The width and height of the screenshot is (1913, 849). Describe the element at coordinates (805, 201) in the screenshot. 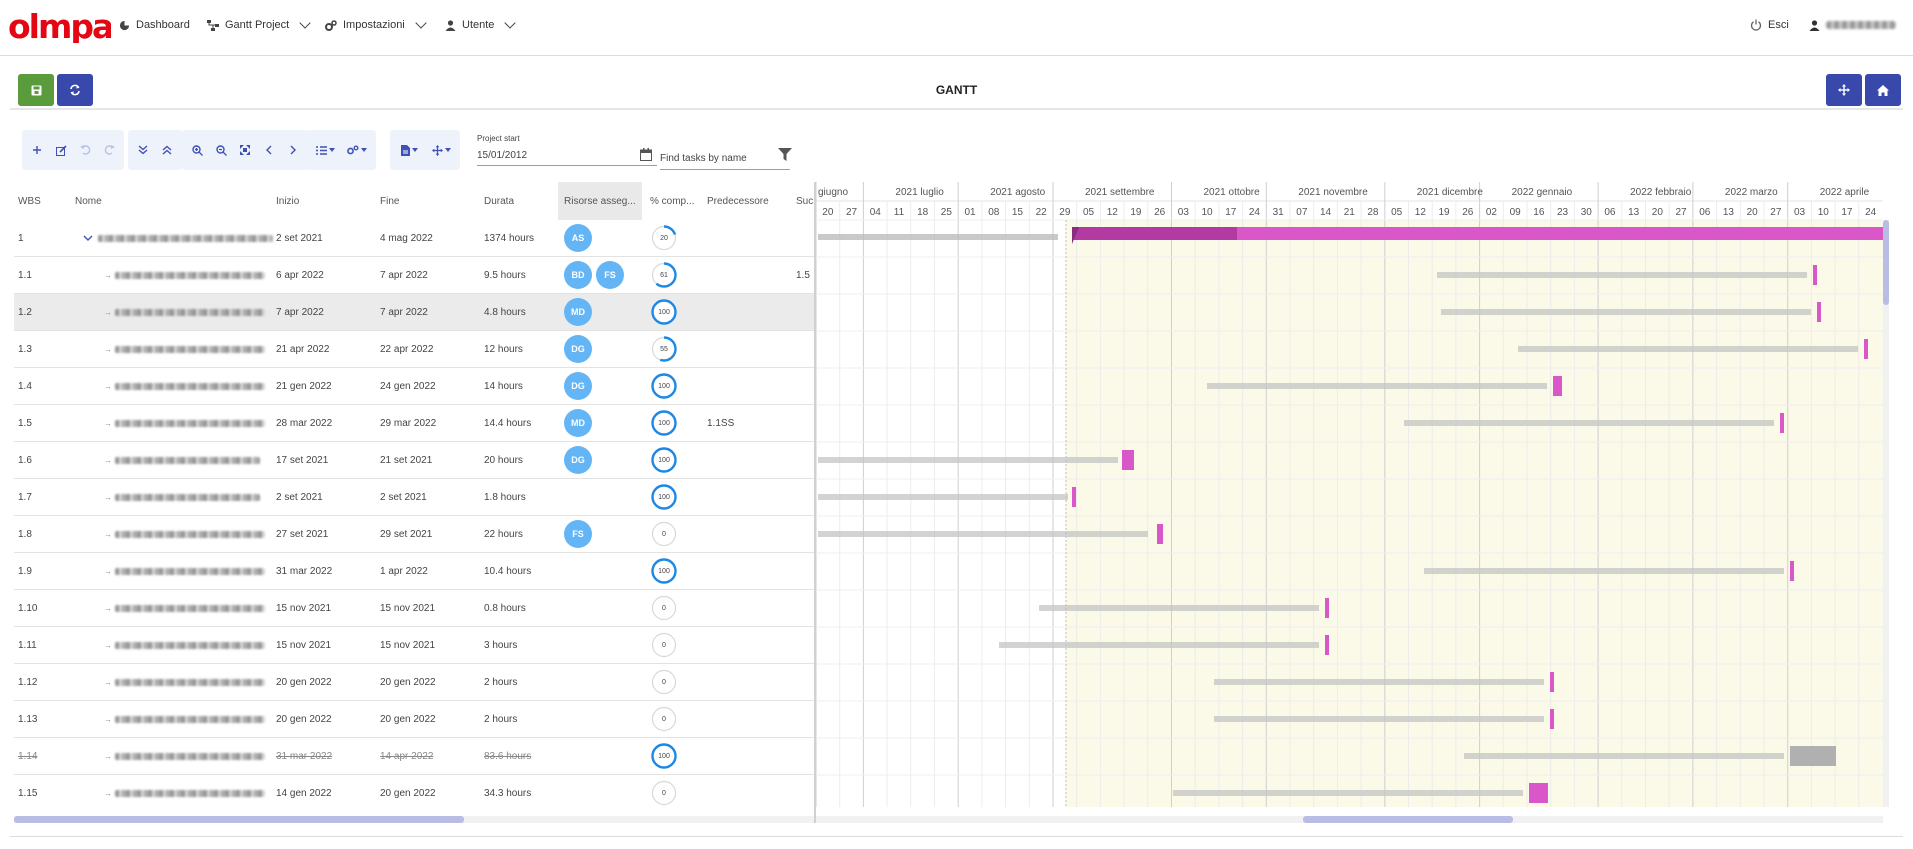

I see `col-successore: Suc` at that location.